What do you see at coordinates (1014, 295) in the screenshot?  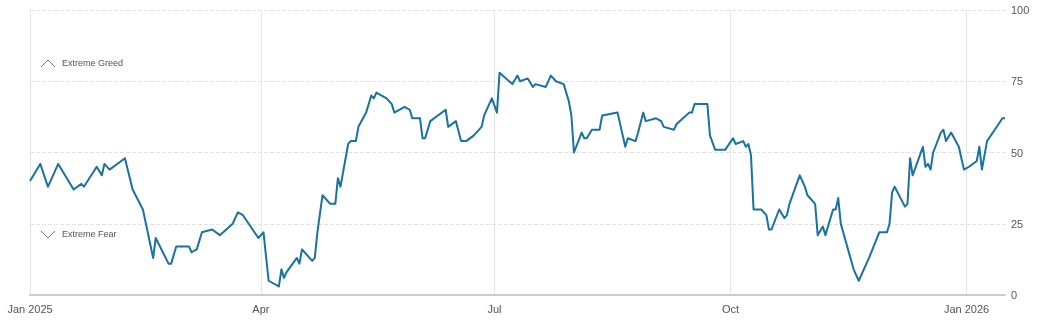 I see `y-tick-label: 0` at bounding box center [1014, 295].